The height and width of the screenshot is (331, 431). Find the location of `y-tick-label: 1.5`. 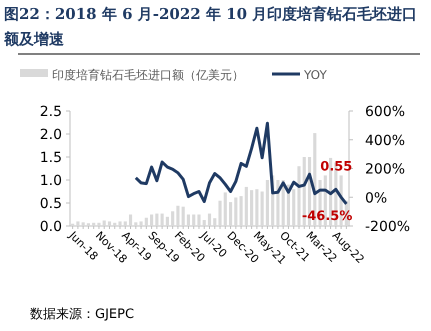

y-tick-label: 1.5 is located at coordinates (51, 158).